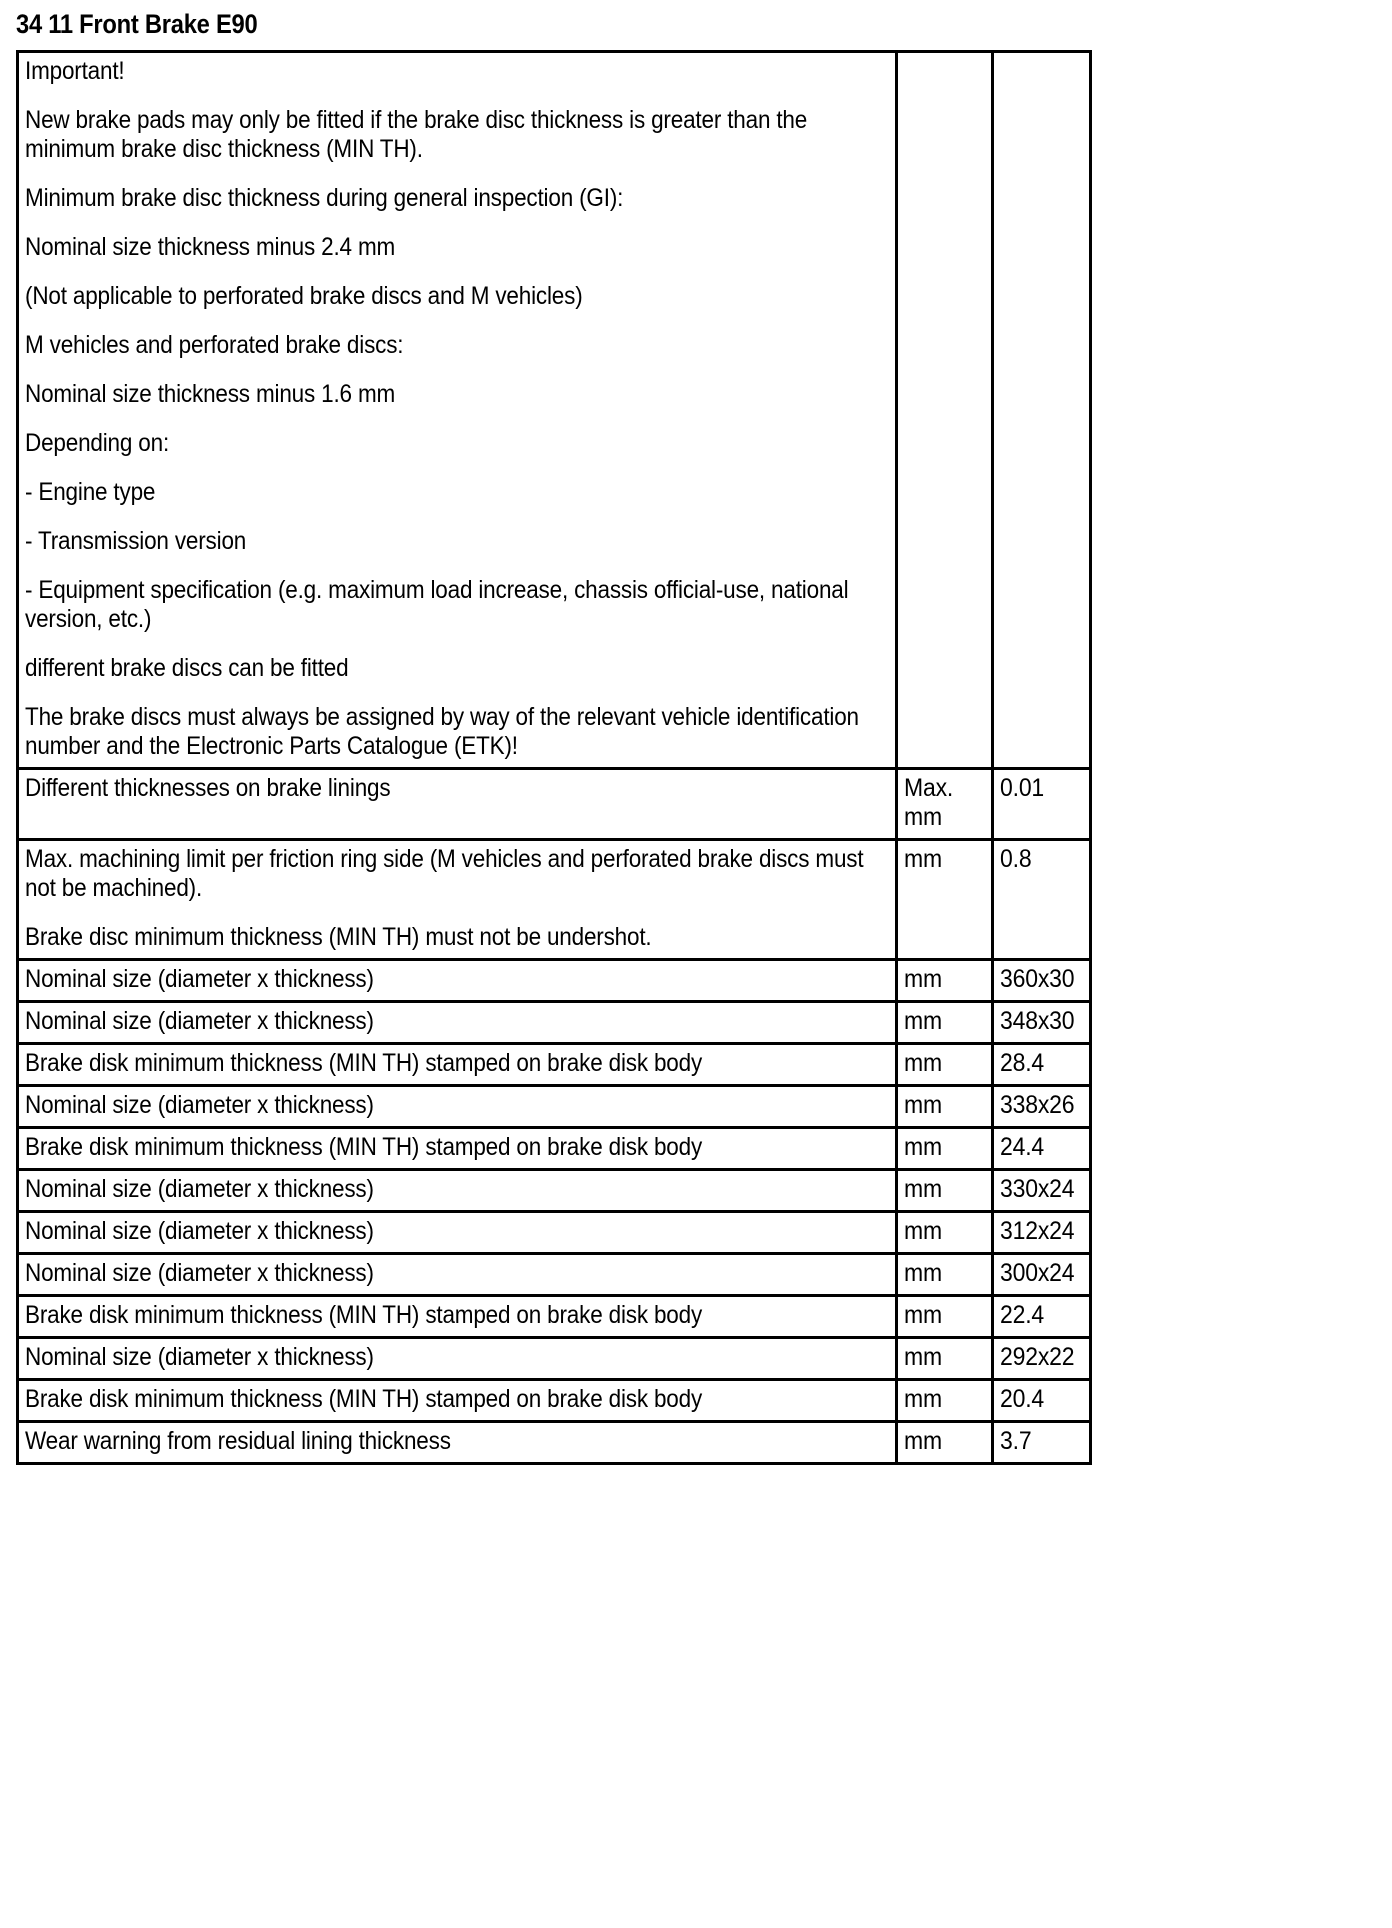 The image size is (1392, 1928). I want to click on row-value-cell: 338x26, so click(1041, 1106).